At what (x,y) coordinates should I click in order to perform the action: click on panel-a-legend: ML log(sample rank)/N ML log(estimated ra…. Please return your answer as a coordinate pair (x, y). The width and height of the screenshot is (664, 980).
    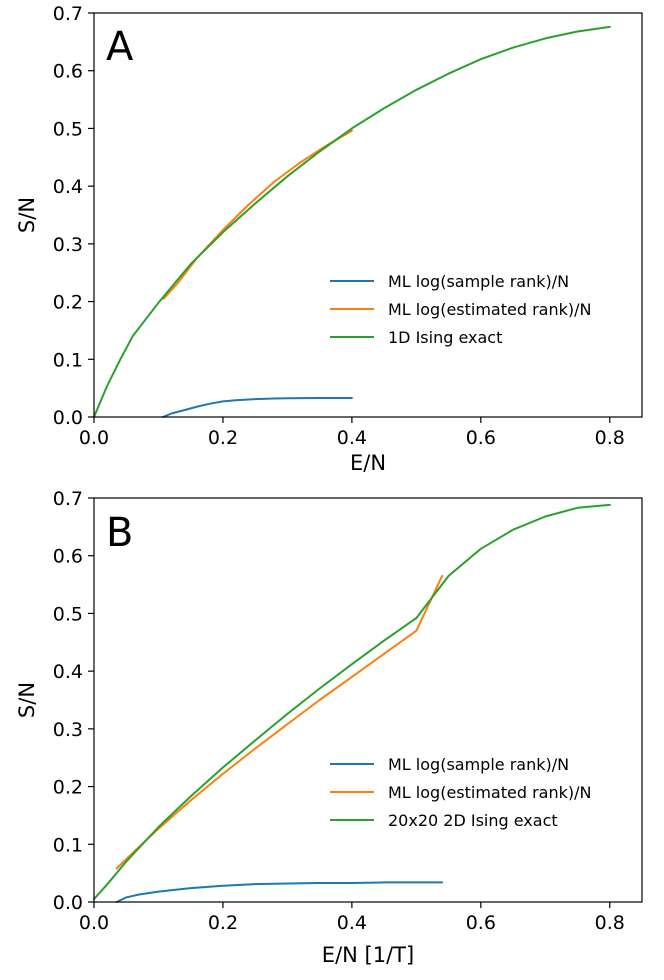
    Looking at the image, I should click on (460, 309).